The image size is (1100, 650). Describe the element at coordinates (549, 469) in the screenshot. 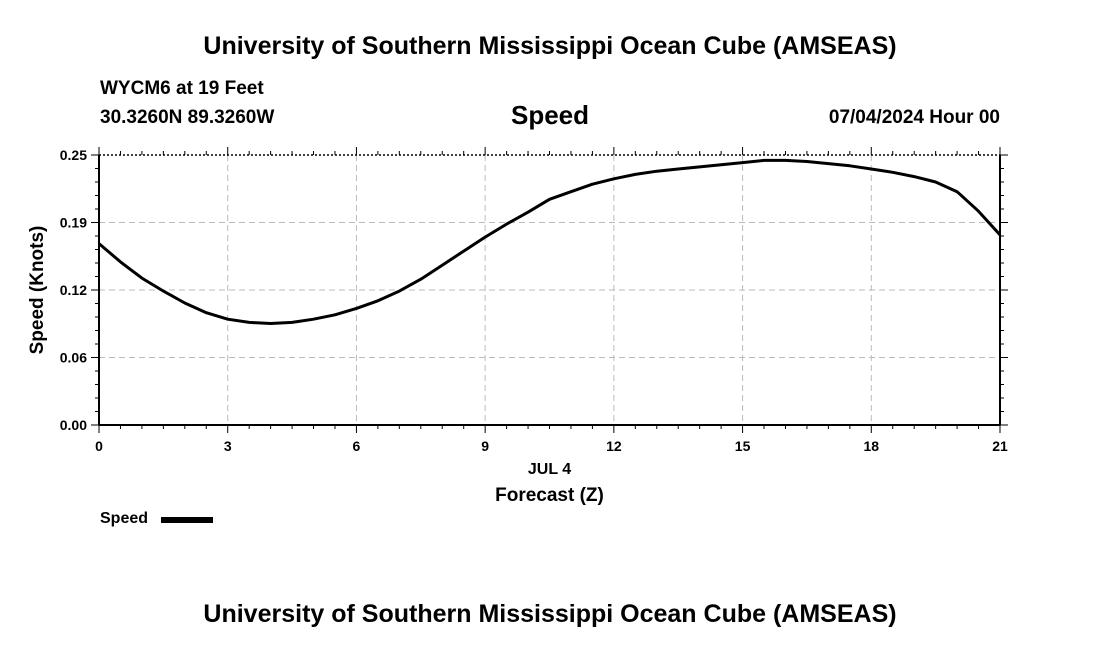

I see `x-axis-date-label: JUL 4` at that location.